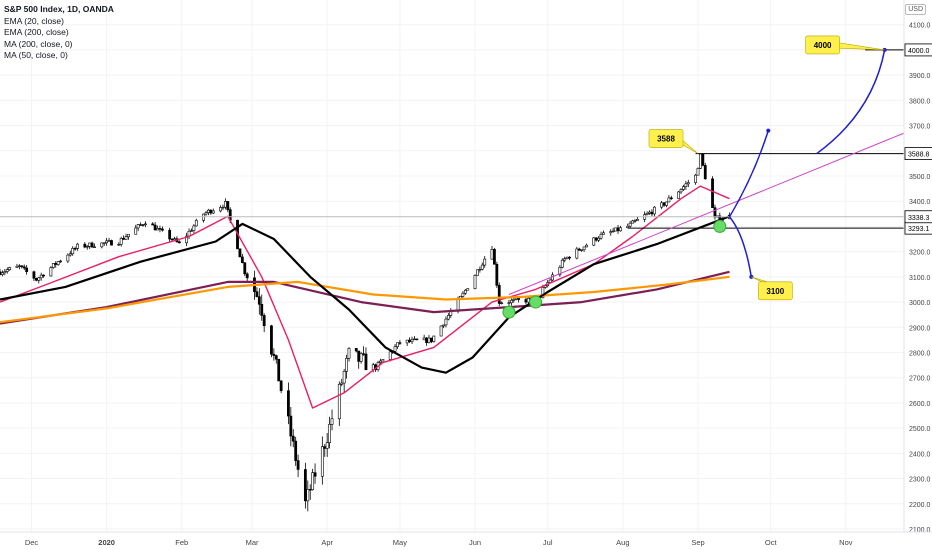 Image resolution: width=932 pixels, height=550 pixels. What do you see at coordinates (920, 480) in the screenshot?
I see `y-tick-label-2: 2300.0` at bounding box center [920, 480].